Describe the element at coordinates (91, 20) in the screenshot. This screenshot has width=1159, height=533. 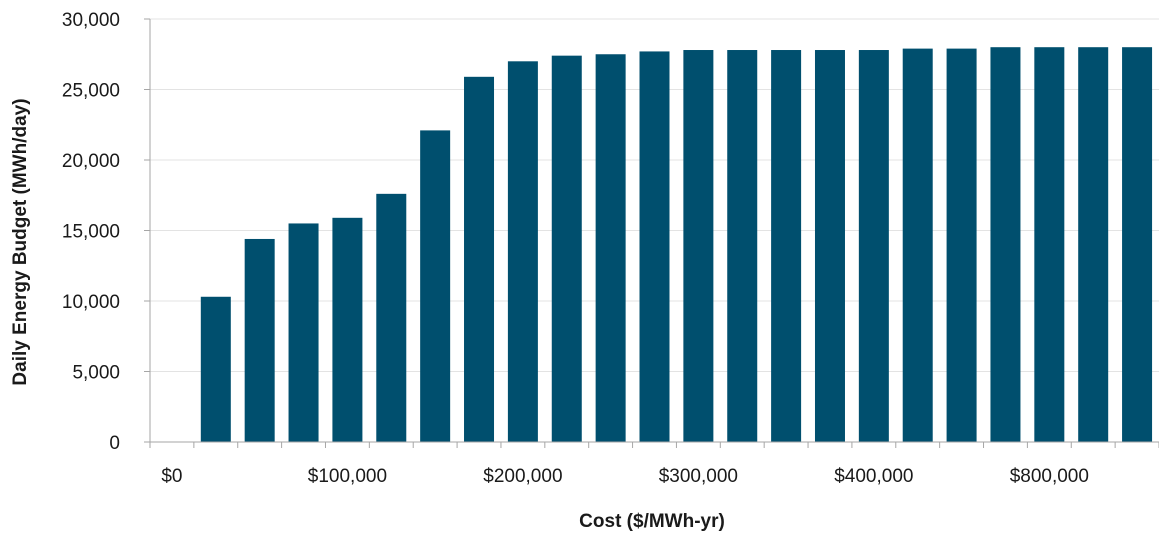
I see `y-tick-label: 30,000` at that location.